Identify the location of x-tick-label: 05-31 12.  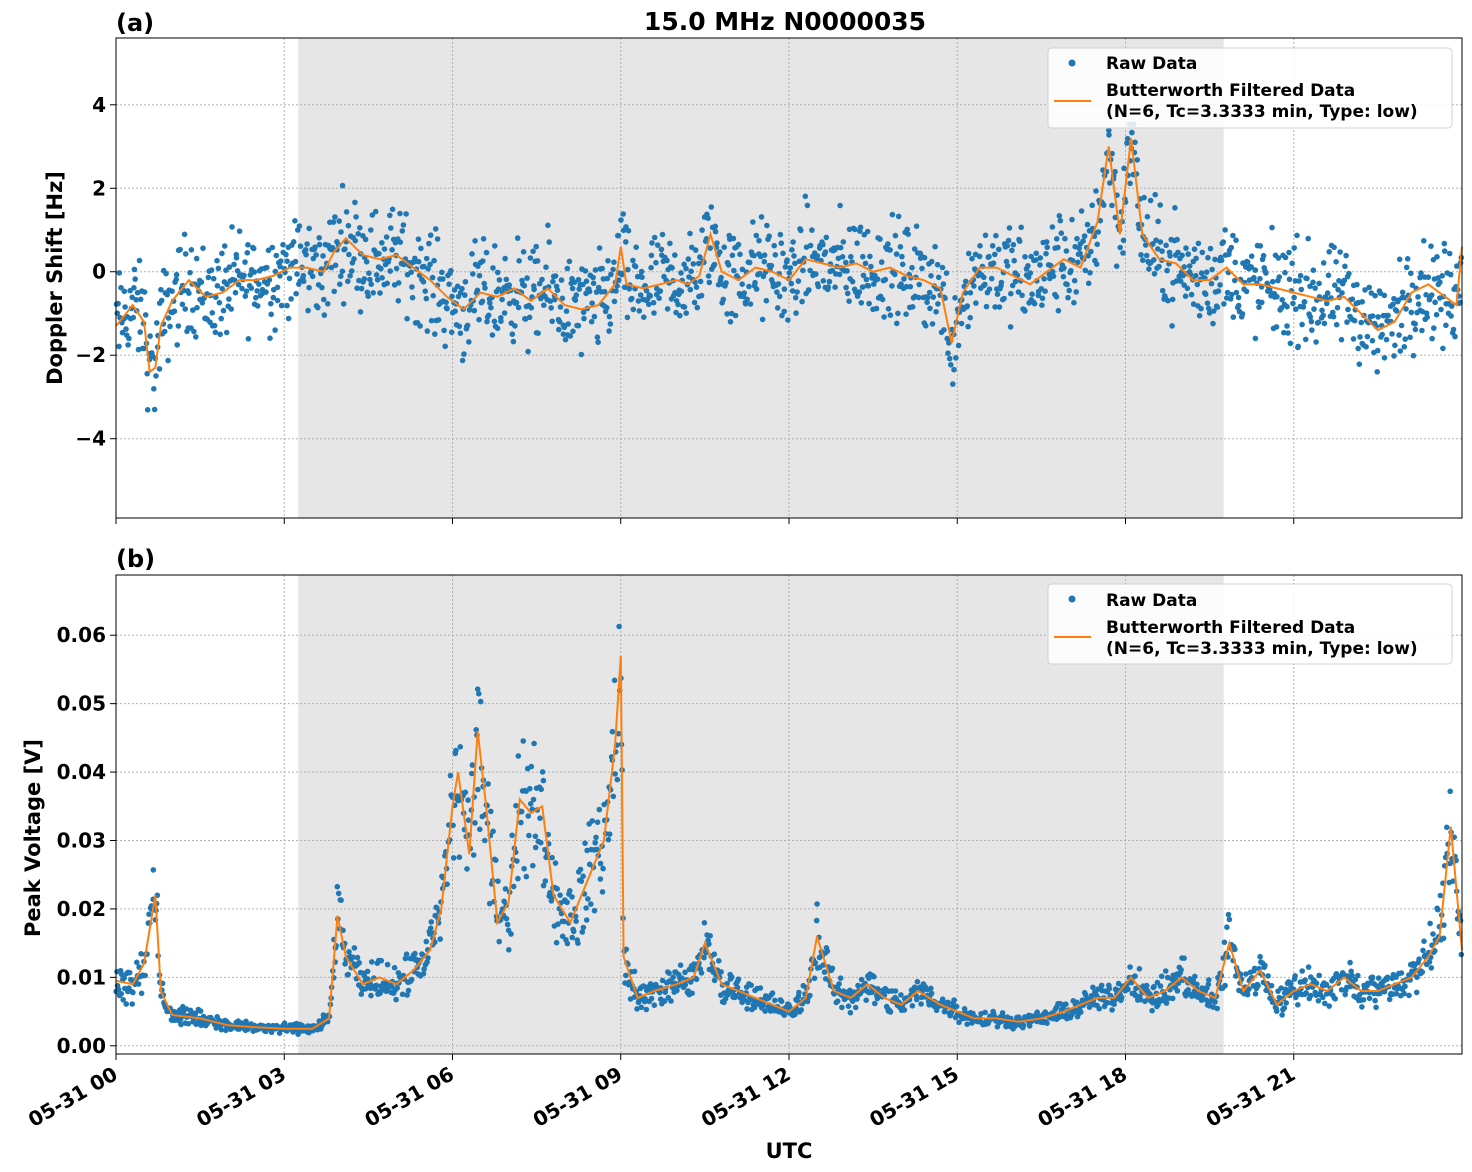
(746, 1097).